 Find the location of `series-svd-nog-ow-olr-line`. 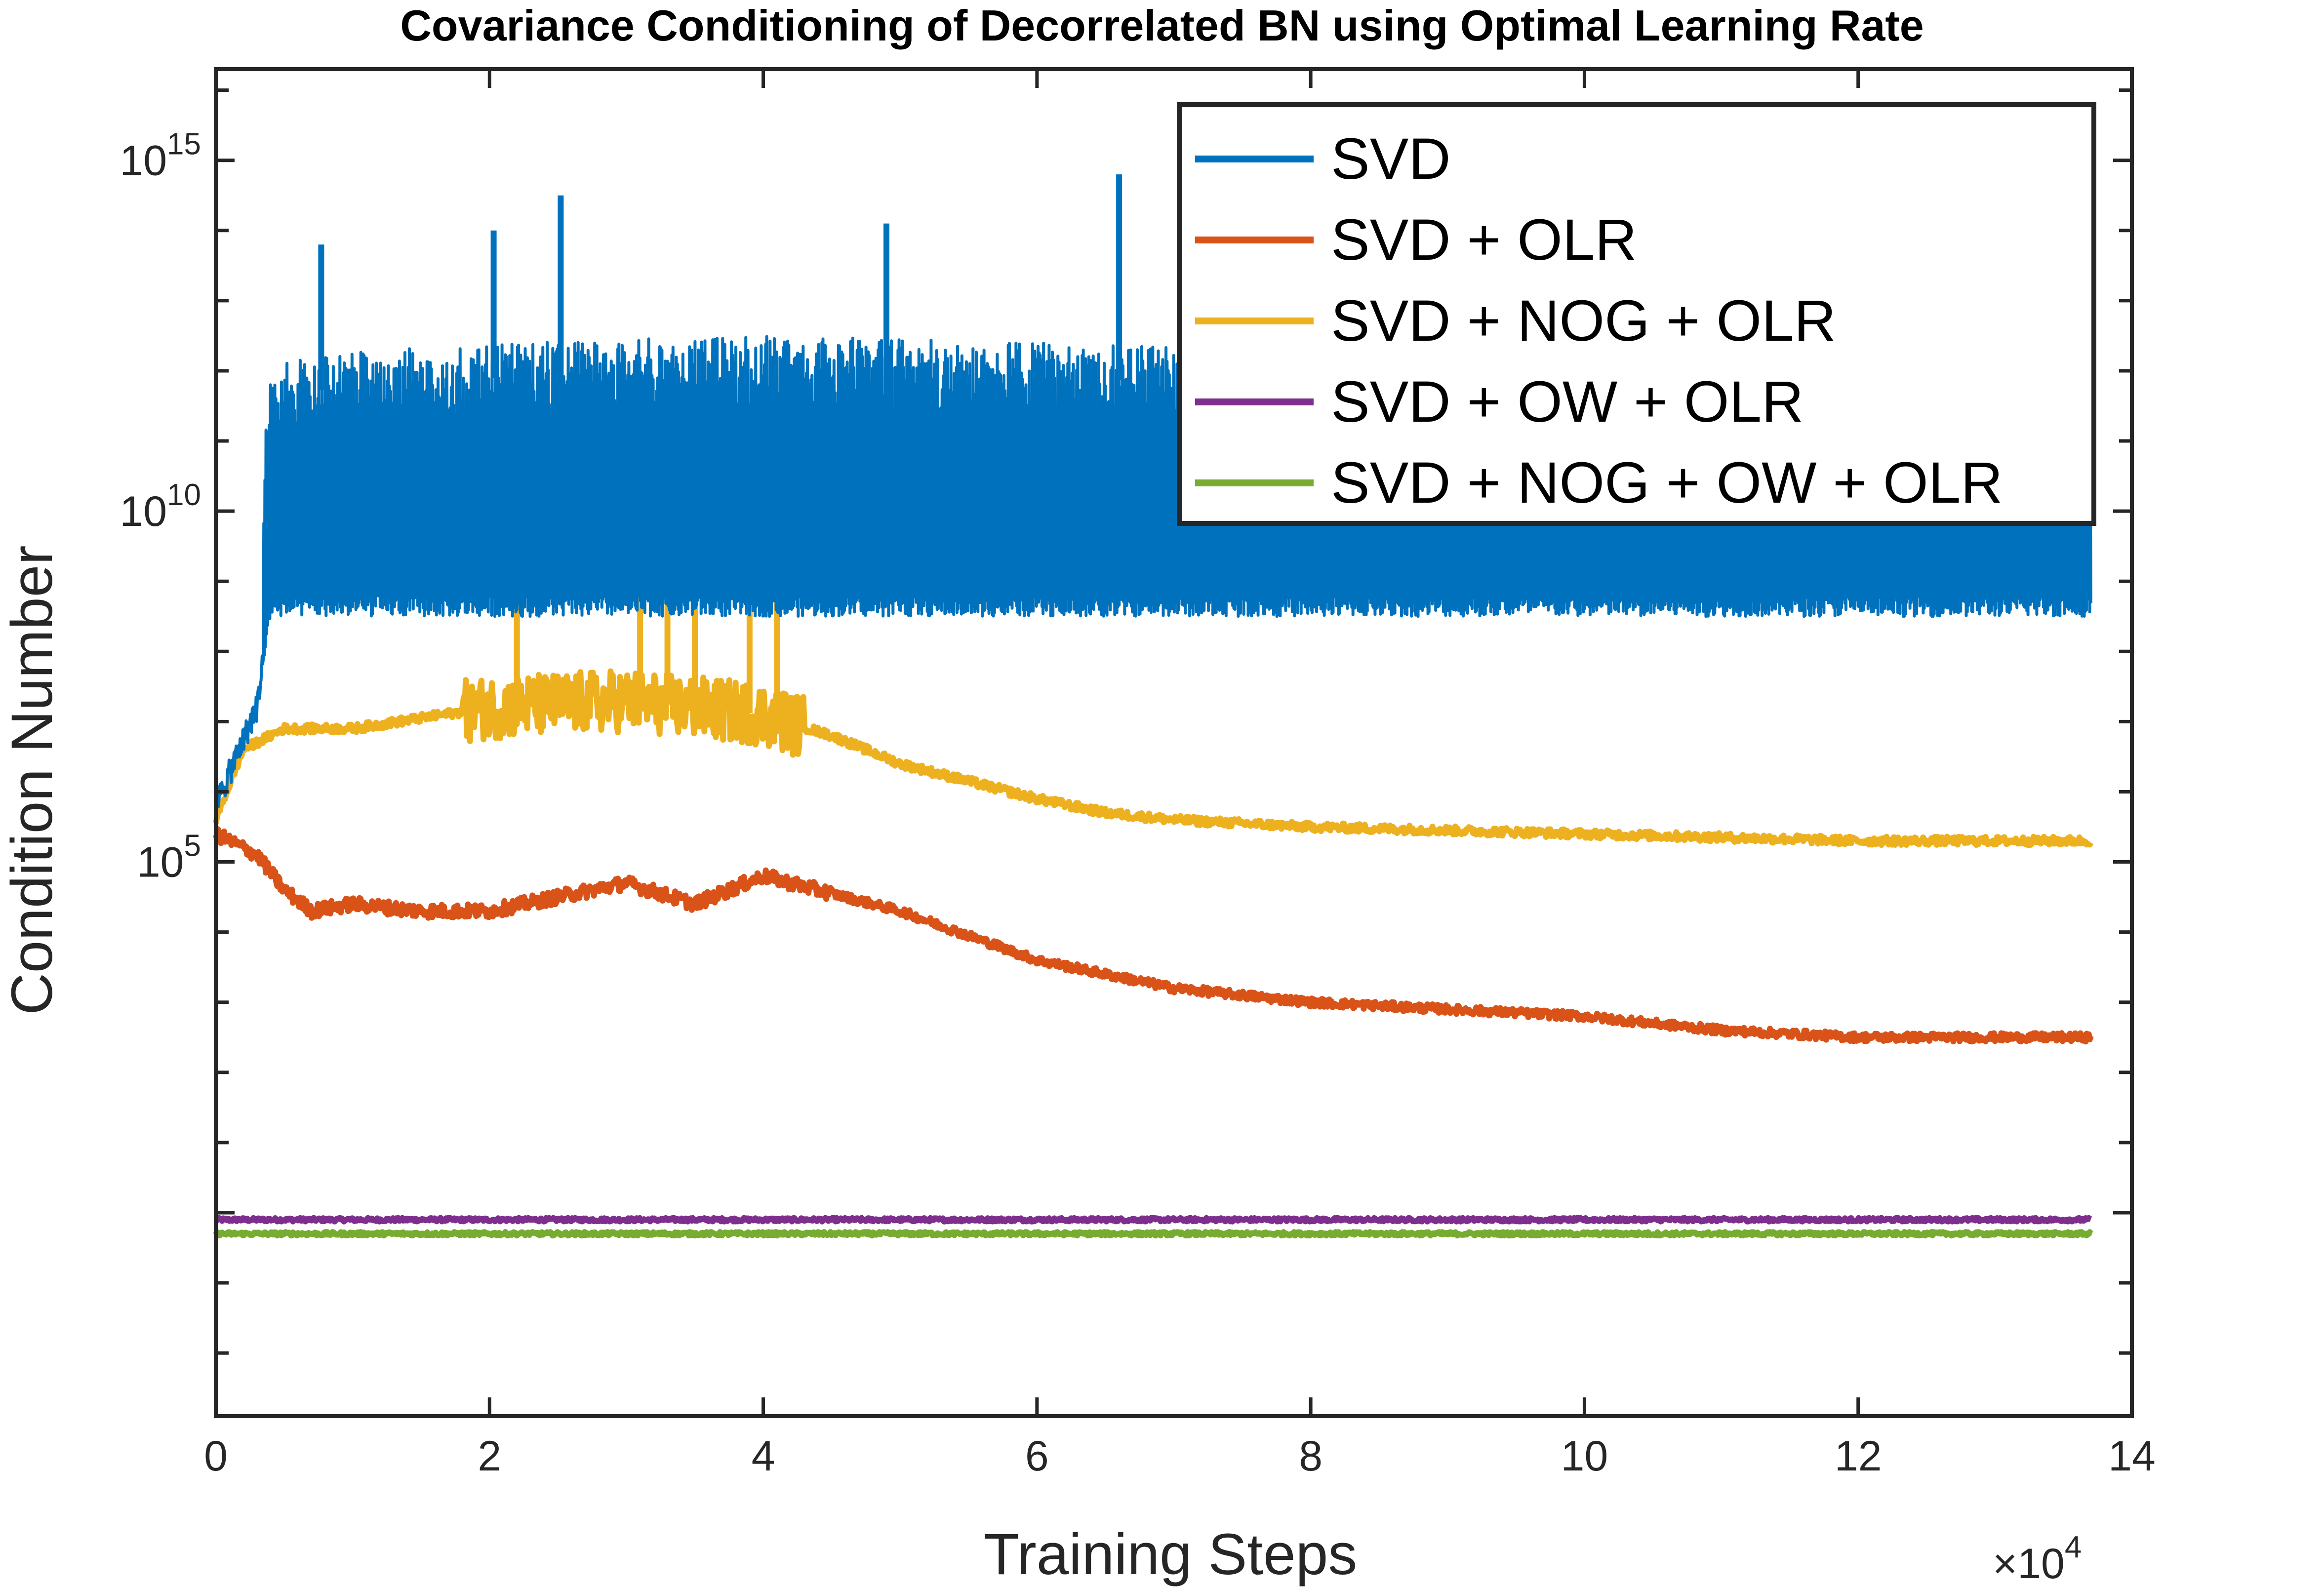

series-svd-nog-ow-olr-line is located at coordinates (1153, 1234).